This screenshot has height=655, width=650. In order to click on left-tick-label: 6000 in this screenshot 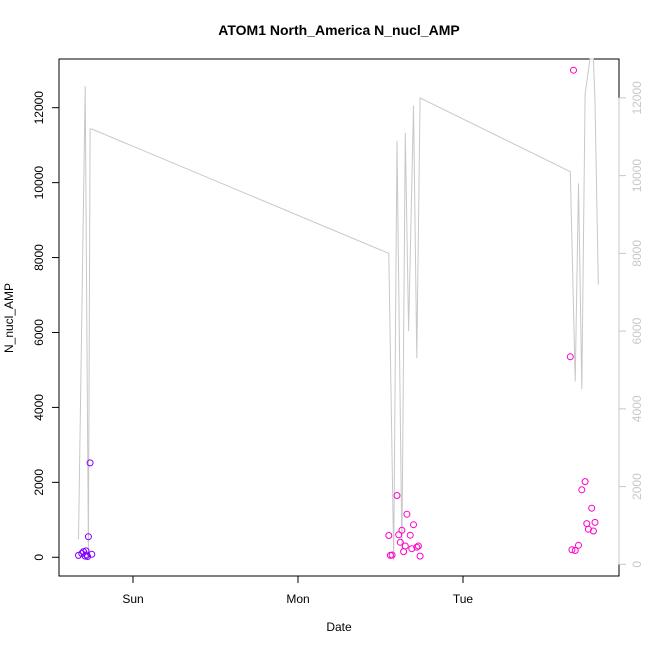, I will do `click(39, 332)`.